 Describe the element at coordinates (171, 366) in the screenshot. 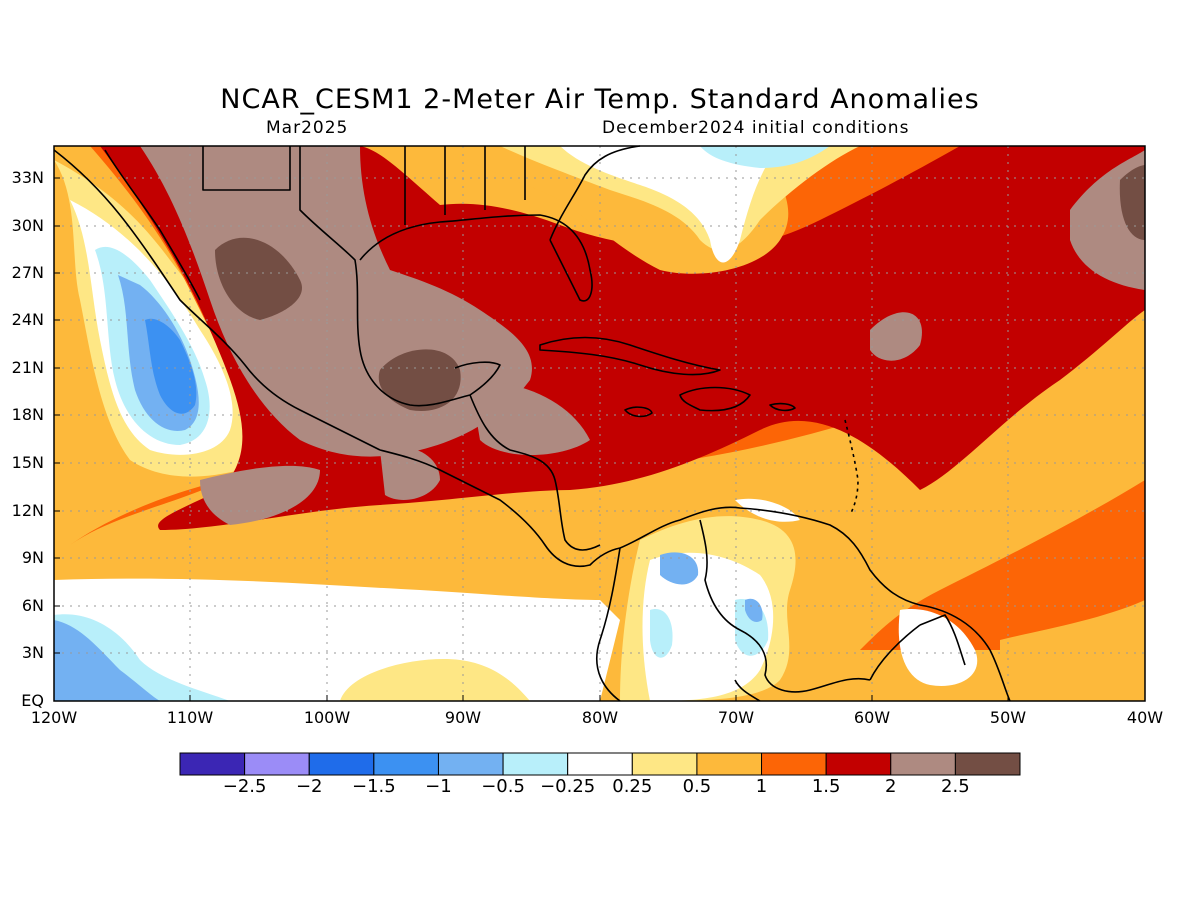

I see `field-neg-west-c` at that location.